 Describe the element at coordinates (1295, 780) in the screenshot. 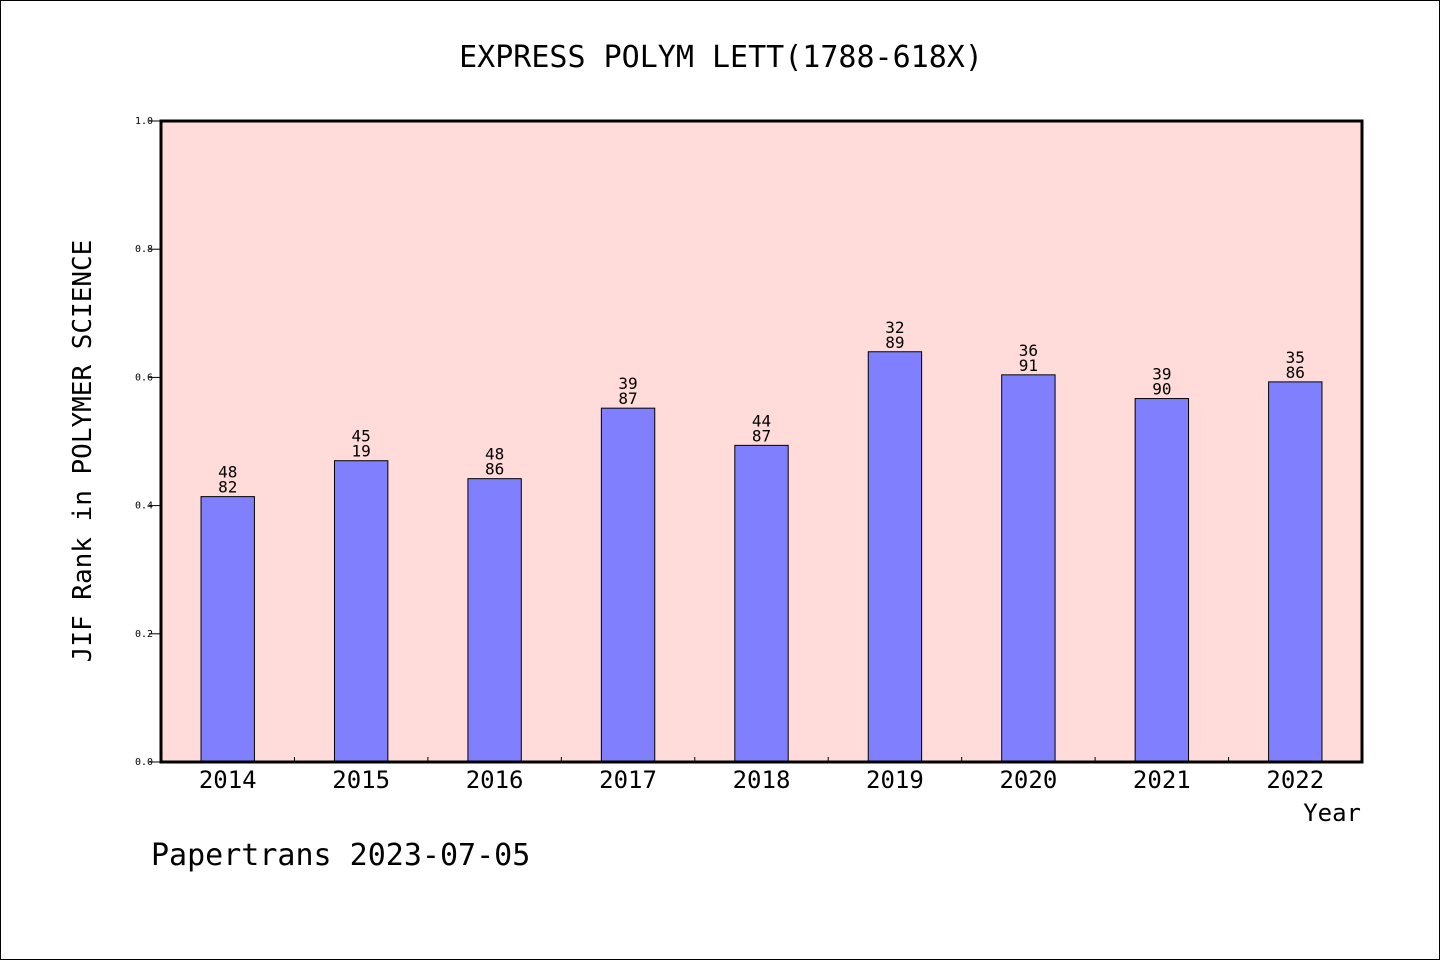

I see `x-tick-label-2022: 2022` at that location.